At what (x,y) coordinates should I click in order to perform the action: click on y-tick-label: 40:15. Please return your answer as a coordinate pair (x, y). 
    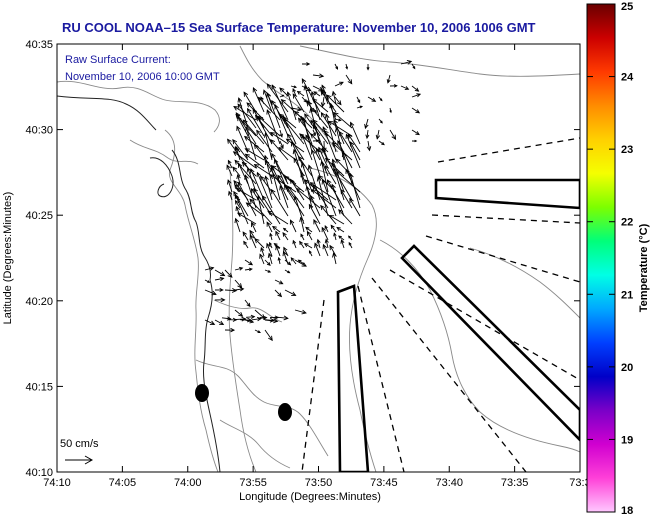
    Looking at the image, I should click on (39, 387).